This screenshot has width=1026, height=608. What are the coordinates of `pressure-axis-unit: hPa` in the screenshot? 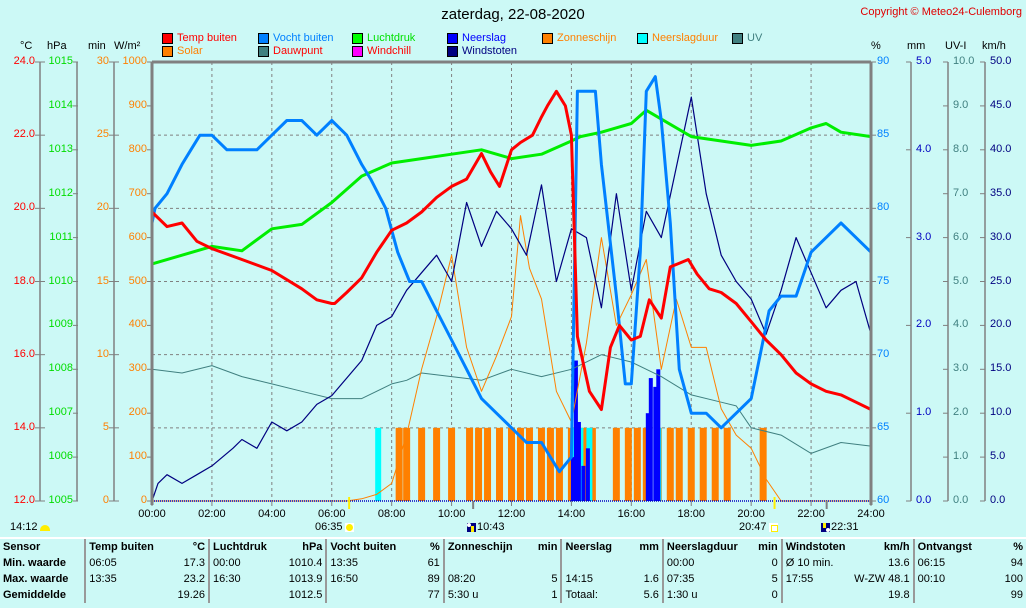 It's located at (57, 46).